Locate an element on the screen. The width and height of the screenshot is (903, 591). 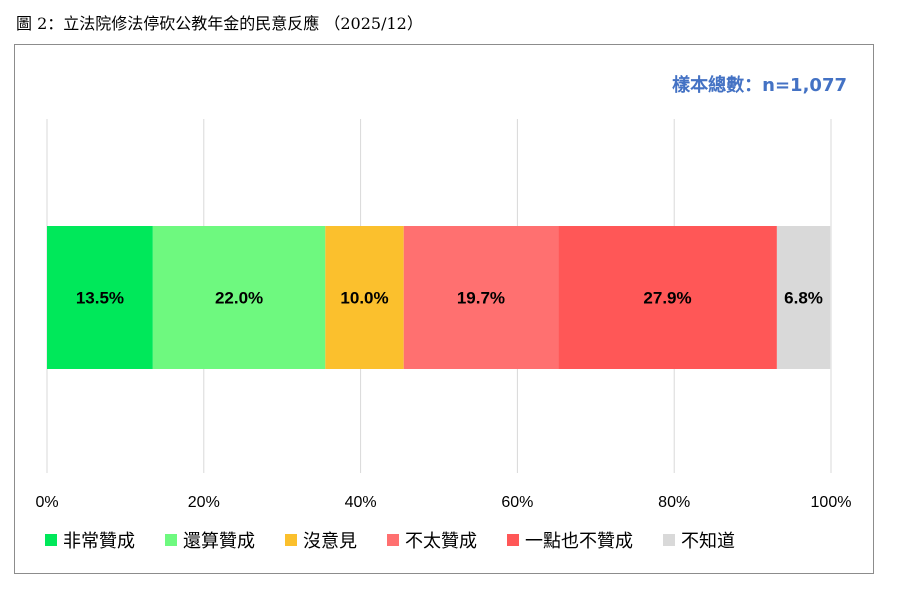
sample-size-label: 樣本總數：n=1,077 is located at coordinates (759, 85).